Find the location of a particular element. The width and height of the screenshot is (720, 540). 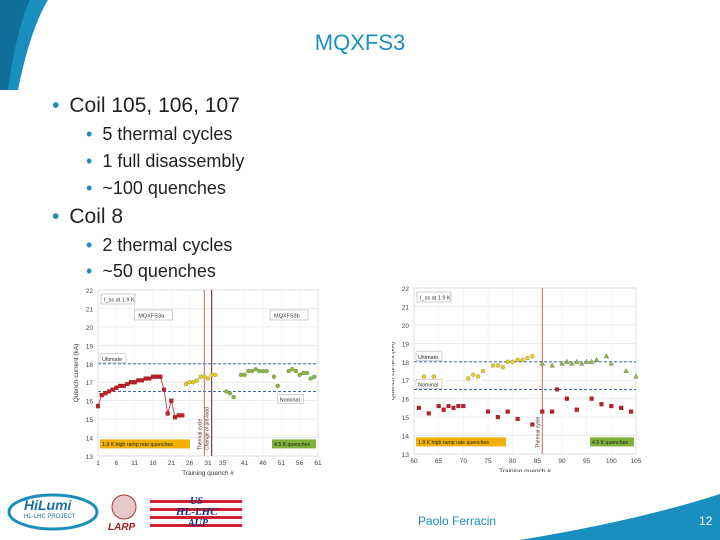

page-number: 12 is located at coordinates (706, 521).